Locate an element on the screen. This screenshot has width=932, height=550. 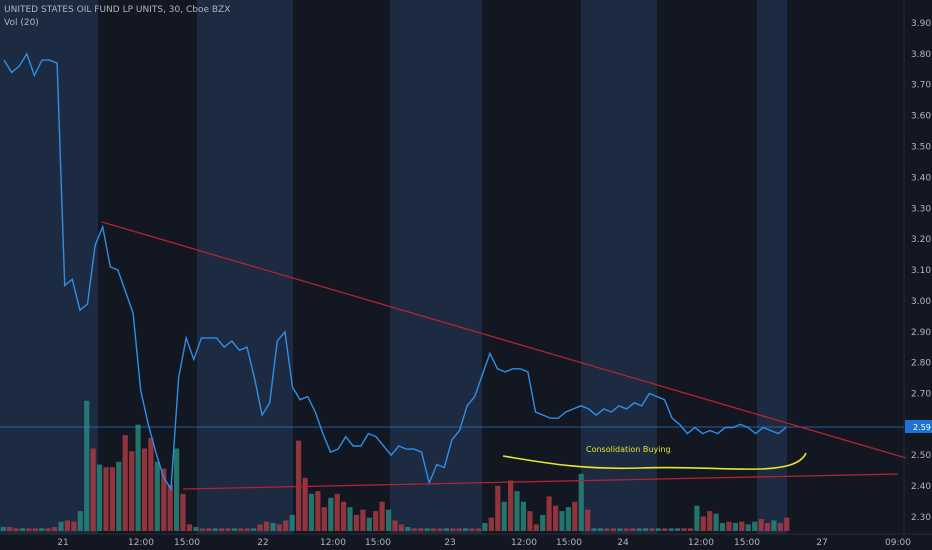
x-tick-label: 21 is located at coordinates (62, 543).